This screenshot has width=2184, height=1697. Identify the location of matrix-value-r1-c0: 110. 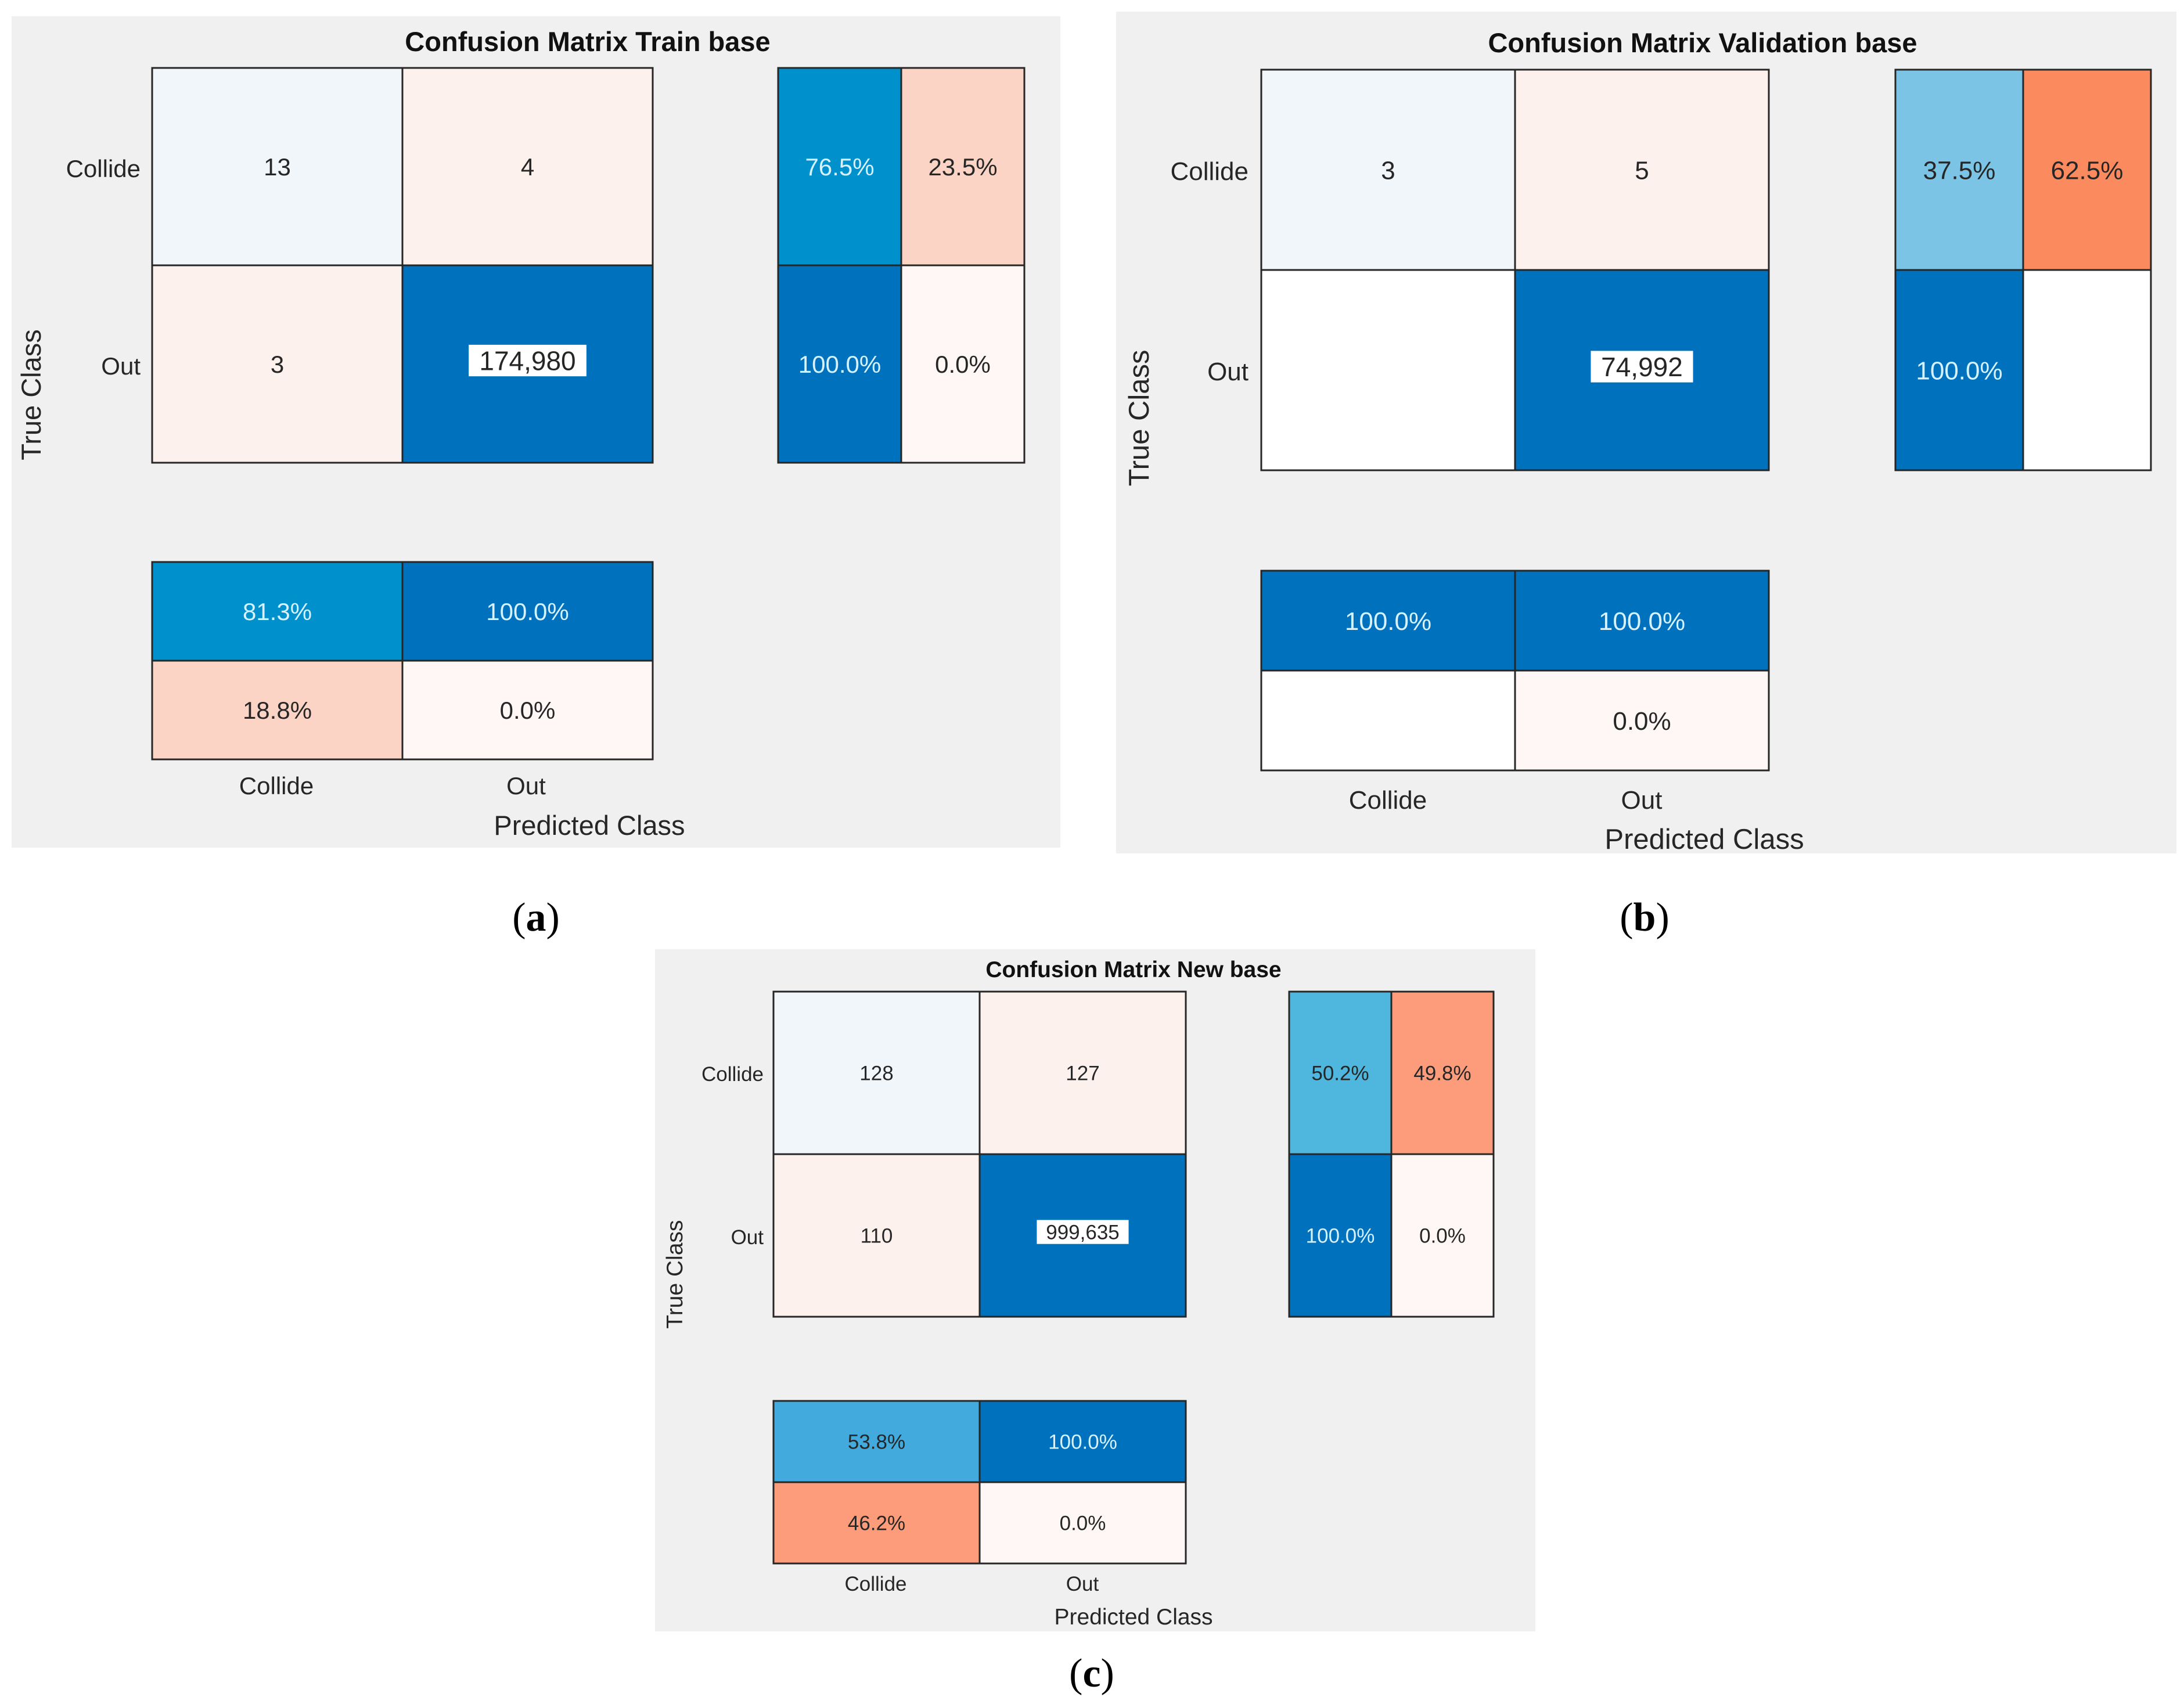
(877, 1236).